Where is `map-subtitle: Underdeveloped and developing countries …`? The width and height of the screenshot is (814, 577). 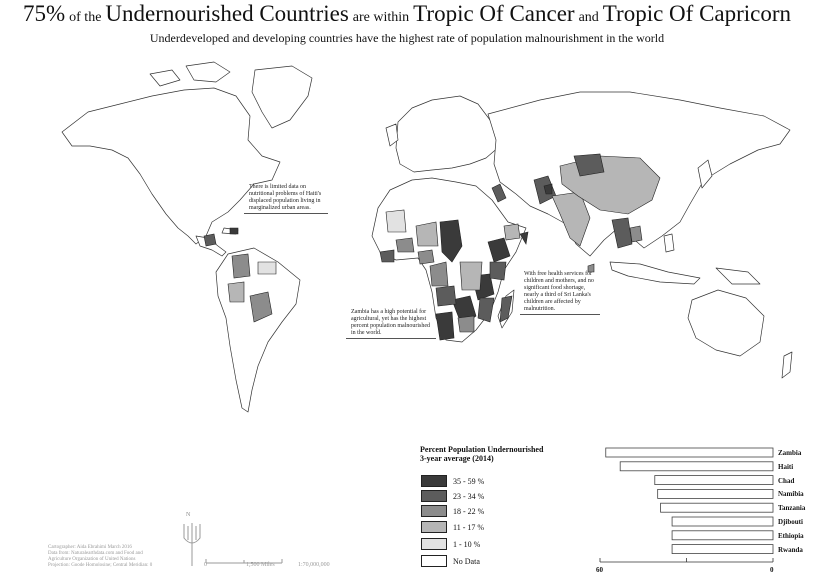 map-subtitle: Underdeveloped and developing countries … is located at coordinates (407, 38).